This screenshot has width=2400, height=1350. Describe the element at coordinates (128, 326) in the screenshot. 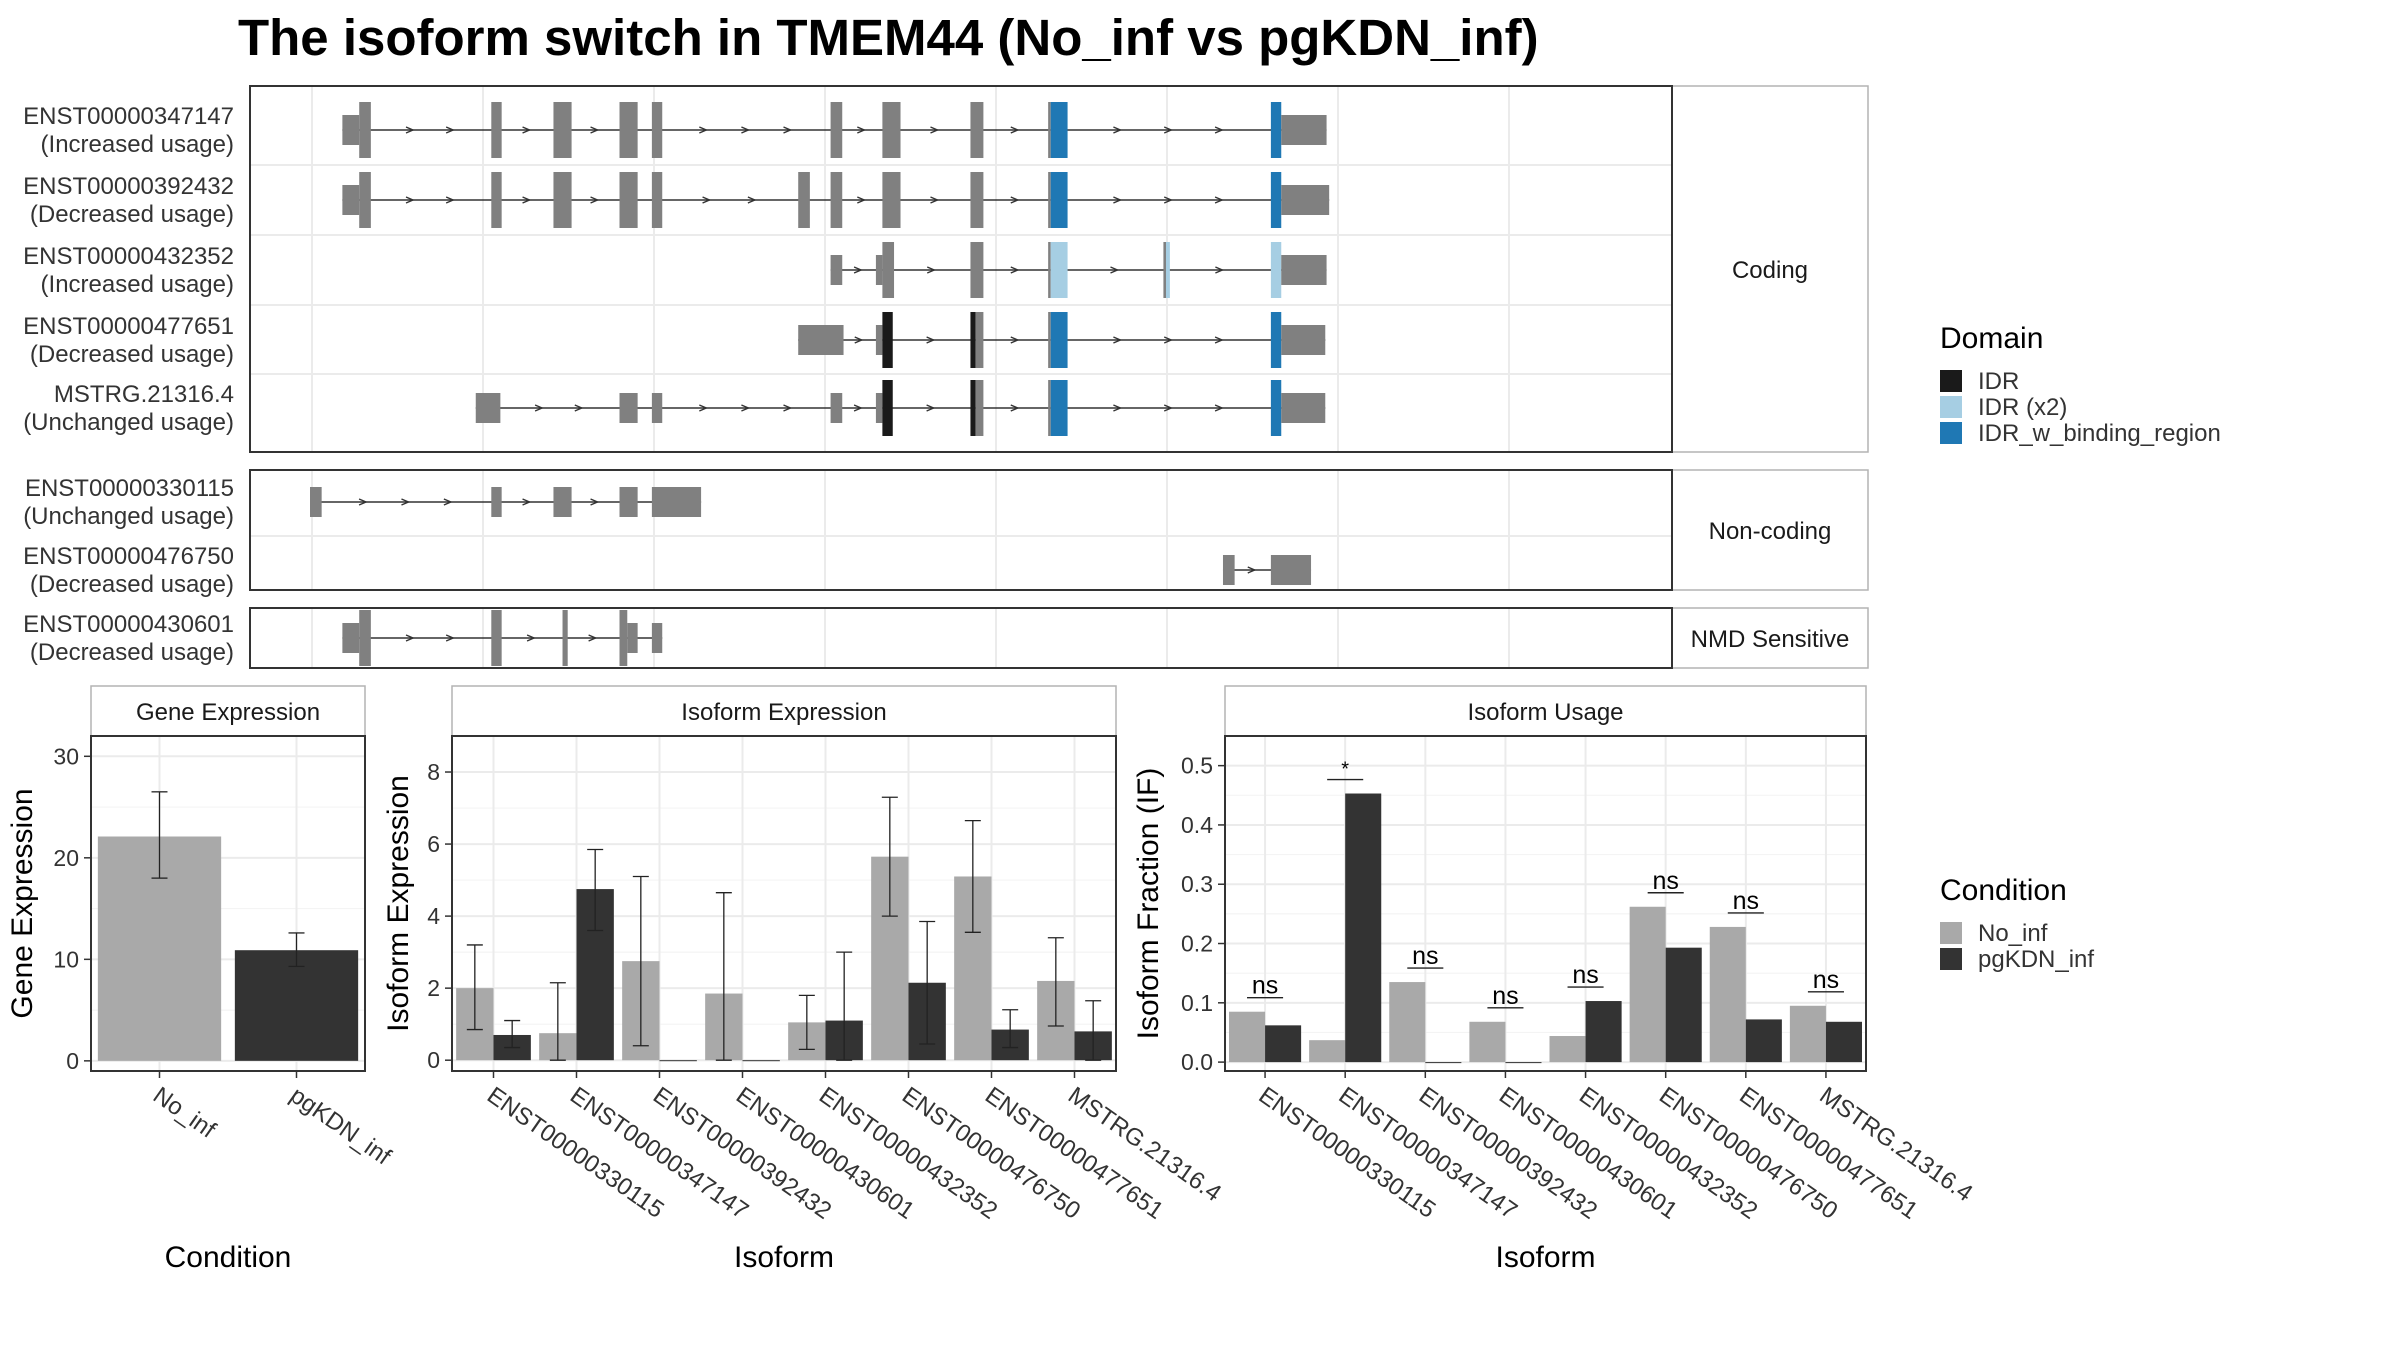

I see `transcript-id-label: ENST00000477651` at that location.